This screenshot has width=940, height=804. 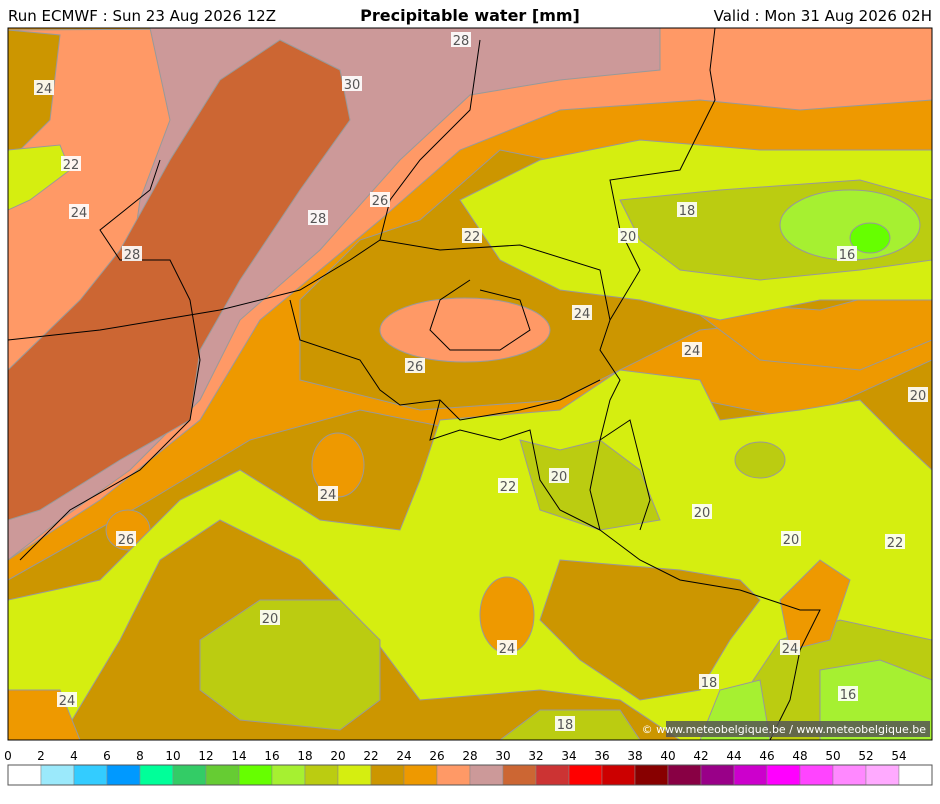 What do you see at coordinates (766, 756) in the screenshot?
I see `legend-tick-label: 46` at bounding box center [766, 756].